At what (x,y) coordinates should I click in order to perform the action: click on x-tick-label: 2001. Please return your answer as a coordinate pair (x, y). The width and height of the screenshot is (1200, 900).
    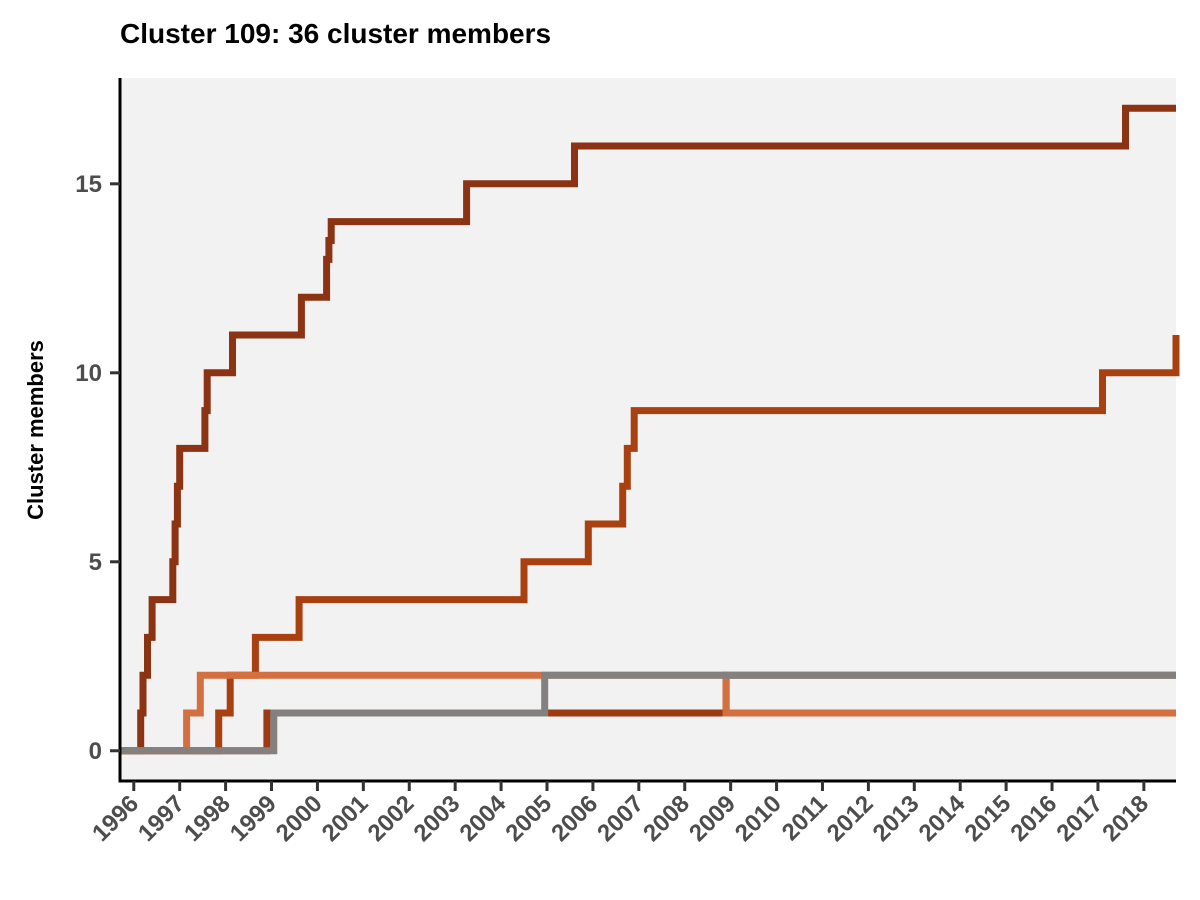
    Looking at the image, I should click on (345, 818).